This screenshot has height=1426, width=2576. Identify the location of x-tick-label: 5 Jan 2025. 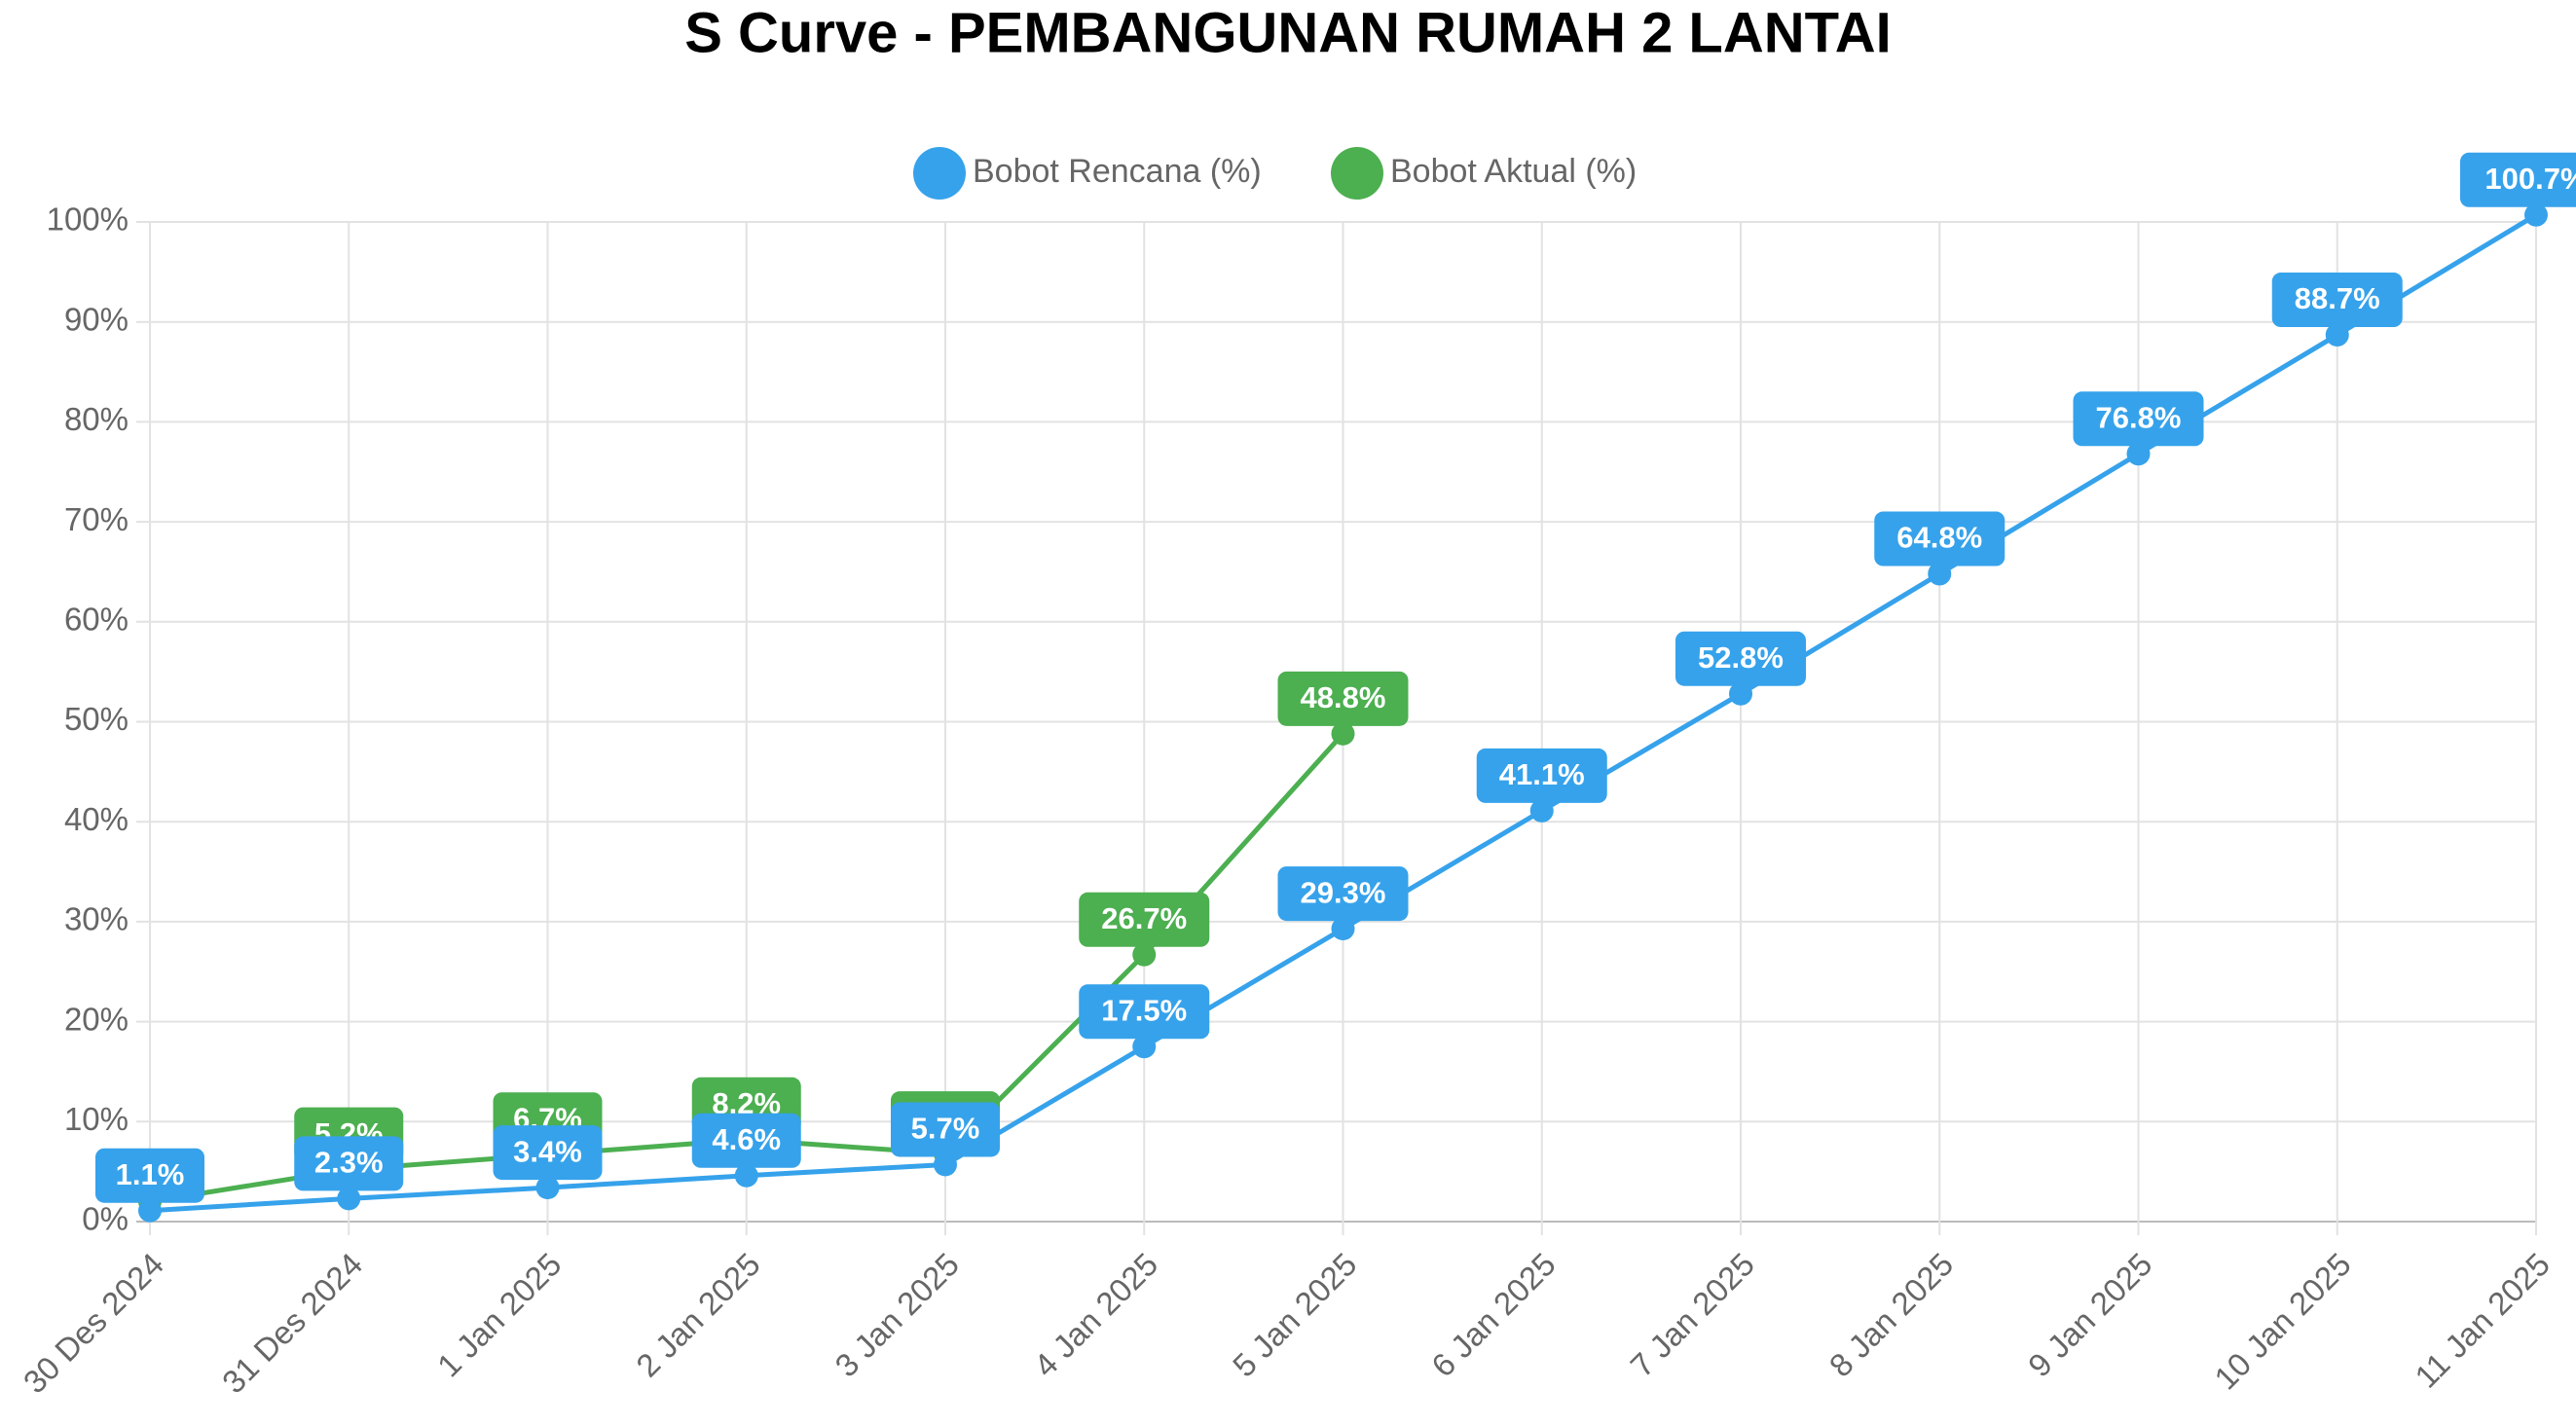
(1295, 1315).